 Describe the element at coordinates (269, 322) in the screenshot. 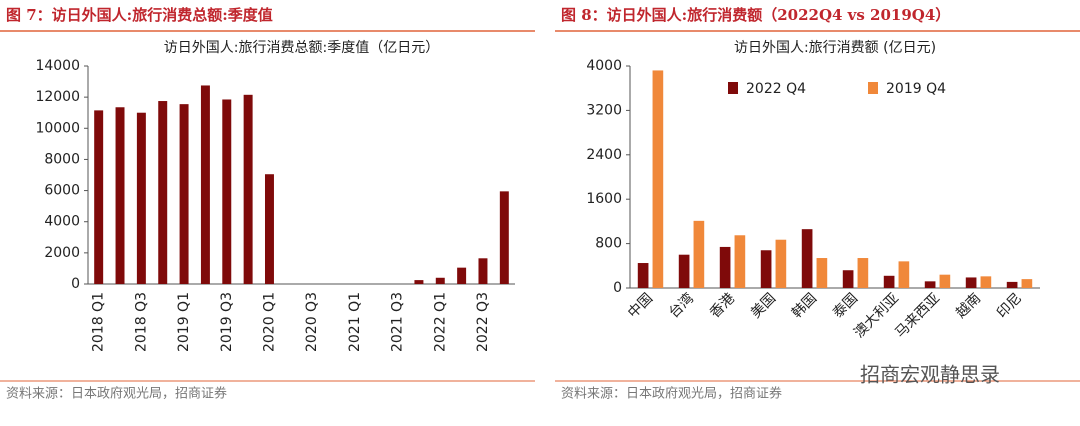

I see `x-tick-label: 2020 Q1` at that location.